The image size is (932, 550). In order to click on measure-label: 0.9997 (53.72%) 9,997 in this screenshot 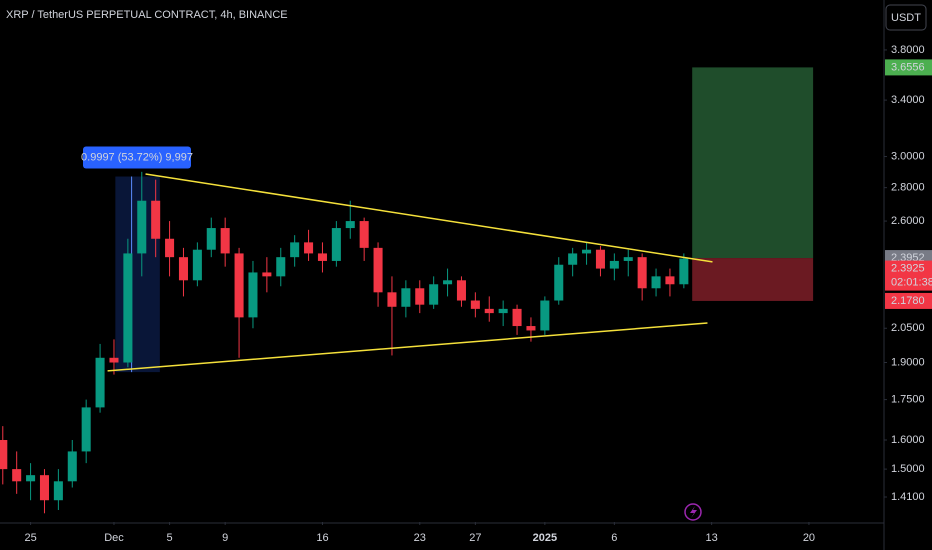, I will do `click(137, 157)`.